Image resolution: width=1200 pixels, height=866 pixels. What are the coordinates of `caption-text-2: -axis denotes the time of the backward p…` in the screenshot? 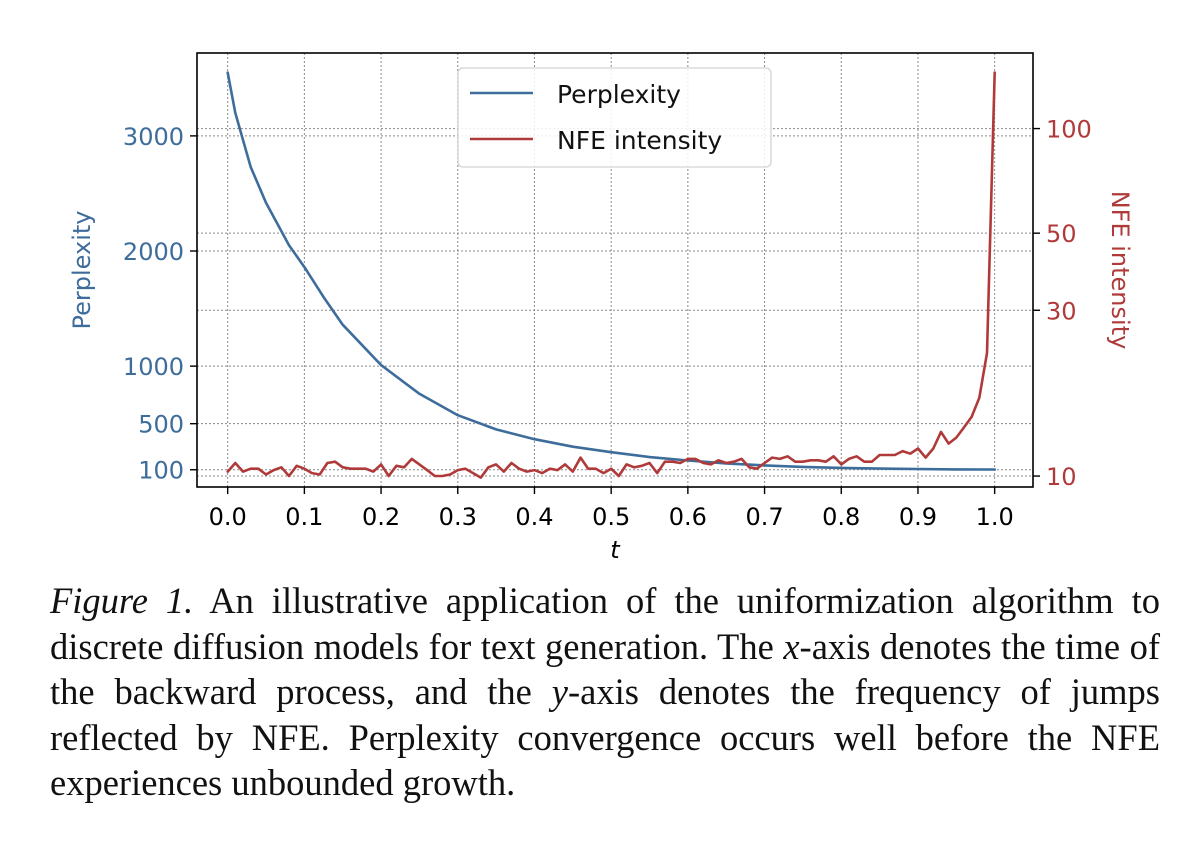 It's located at (605, 669).